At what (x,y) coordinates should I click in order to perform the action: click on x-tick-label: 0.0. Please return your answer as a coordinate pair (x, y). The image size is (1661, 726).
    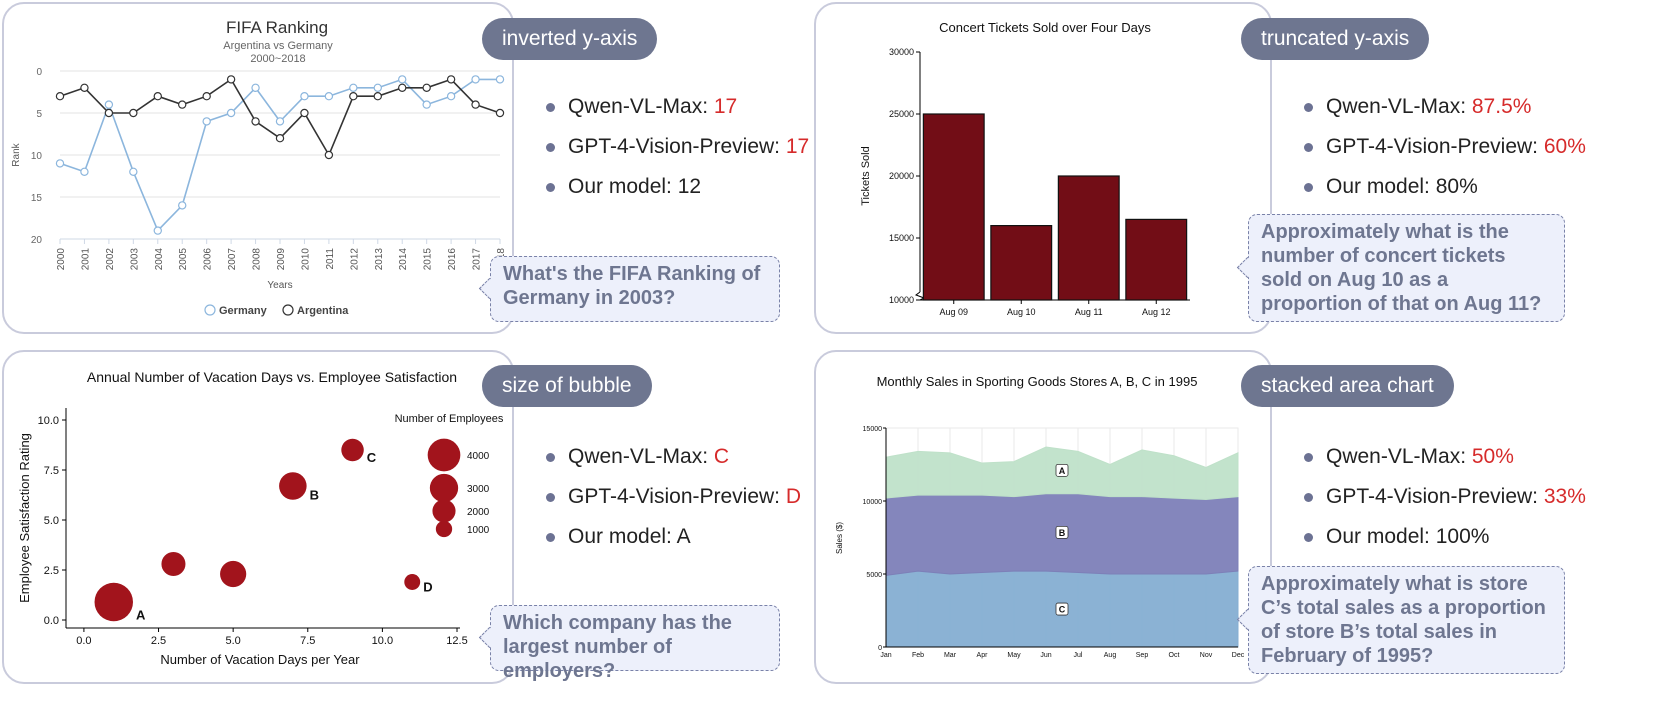
    Looking at the image, I should click on (83, 641).